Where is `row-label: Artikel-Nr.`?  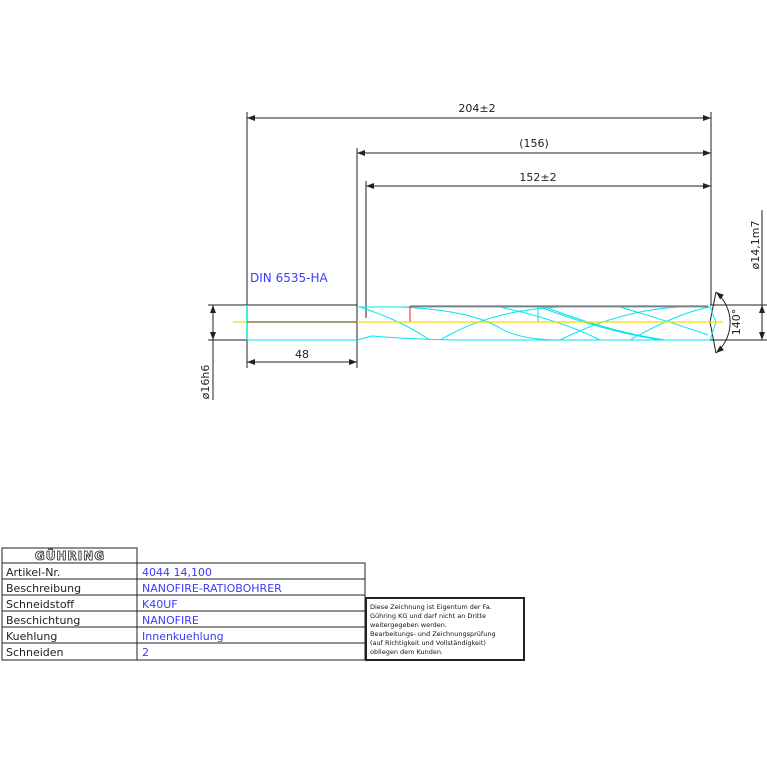 row-label: Artikel-Nr. is located at coordinates (33, 572).